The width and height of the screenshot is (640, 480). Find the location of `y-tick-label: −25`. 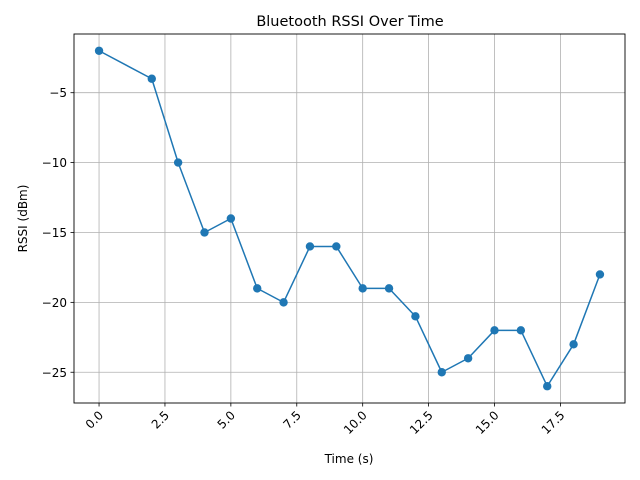

y-tick-label: −25 is located at coordinates (54, 373).